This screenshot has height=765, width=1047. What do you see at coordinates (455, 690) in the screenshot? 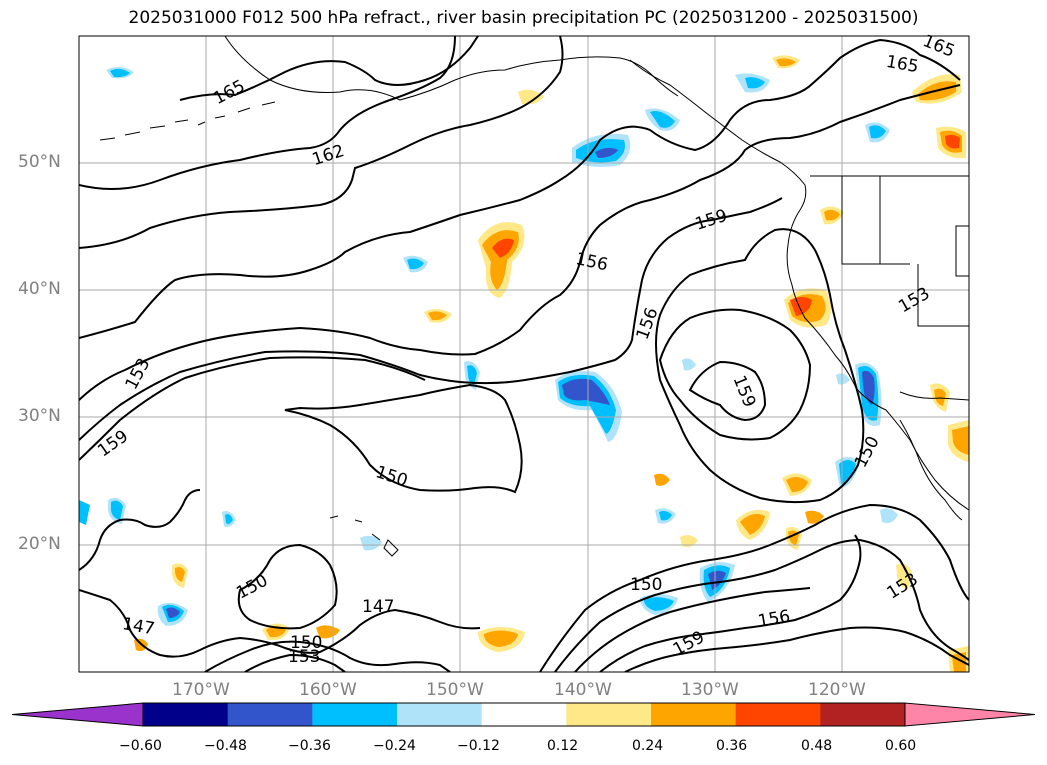
I see `lon-label: 150°W` at bounding box center [455, 690].